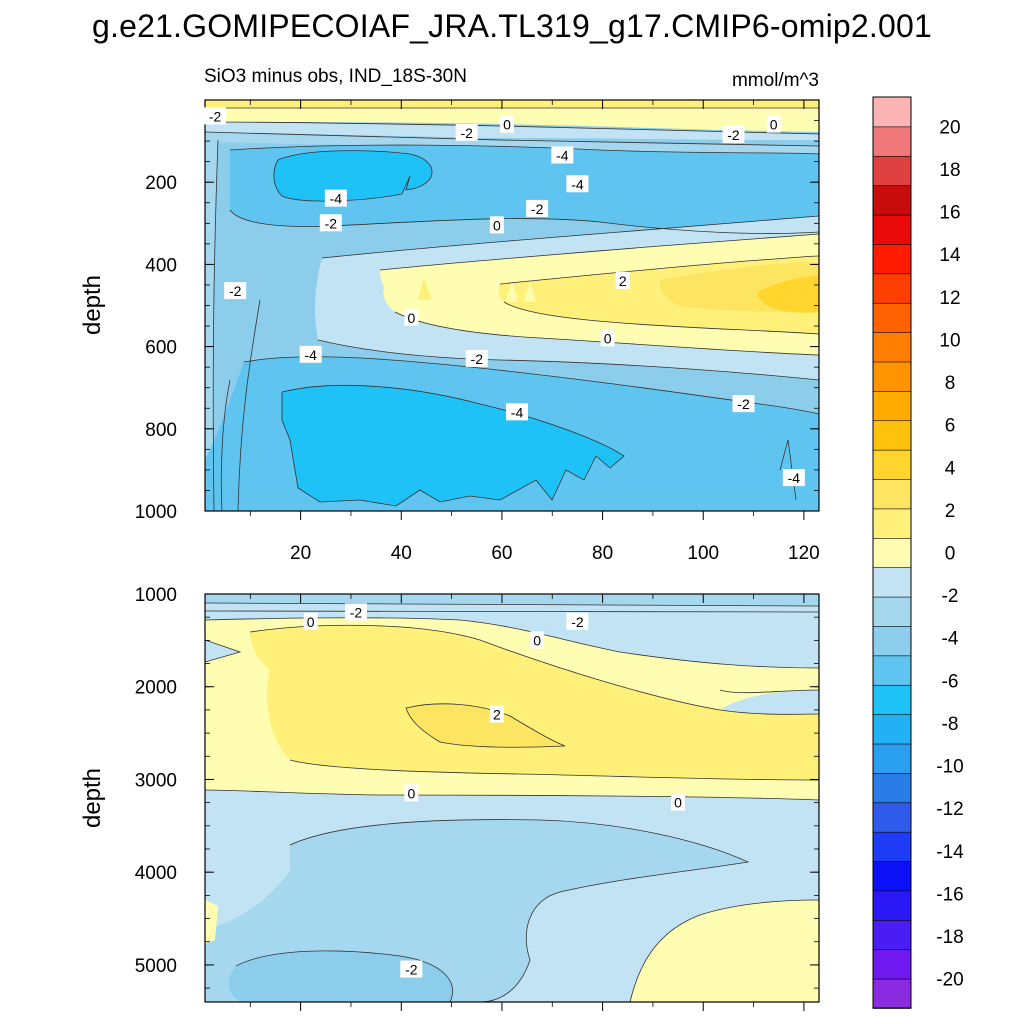 Image resolution: width=1024 pixels, height=1024 pixels. I want to click on colorbar-label: -2, so click(950, 596).